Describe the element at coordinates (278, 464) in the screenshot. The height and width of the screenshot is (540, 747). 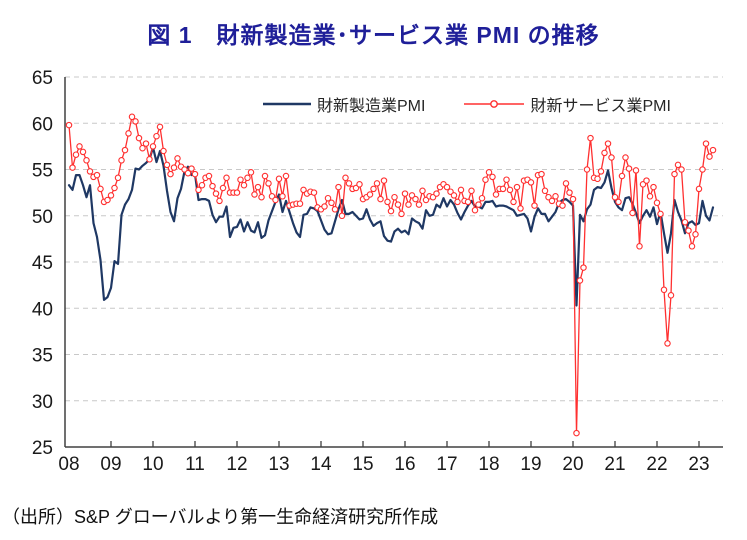
I see `x-tick-label: 13` at that location.